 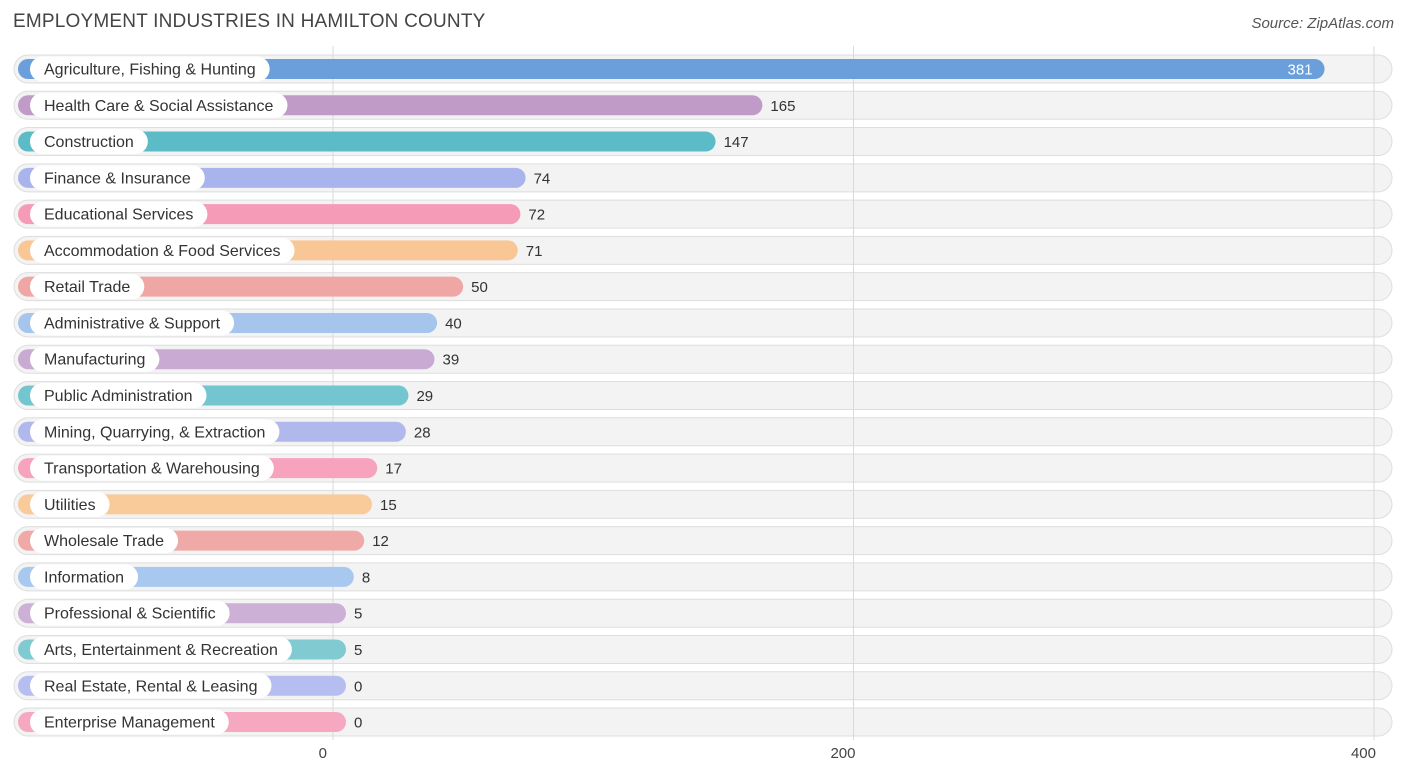 I want to click on category-label: Manufacturing, so click(x=94, y=360).